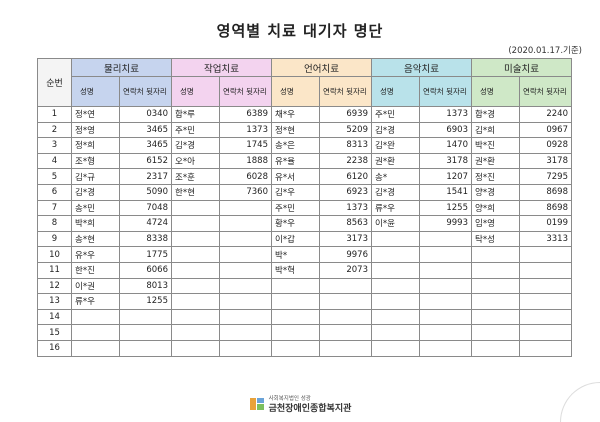 The image size is (600, 422). I want to click on row-number: 6, so click(54, 192).